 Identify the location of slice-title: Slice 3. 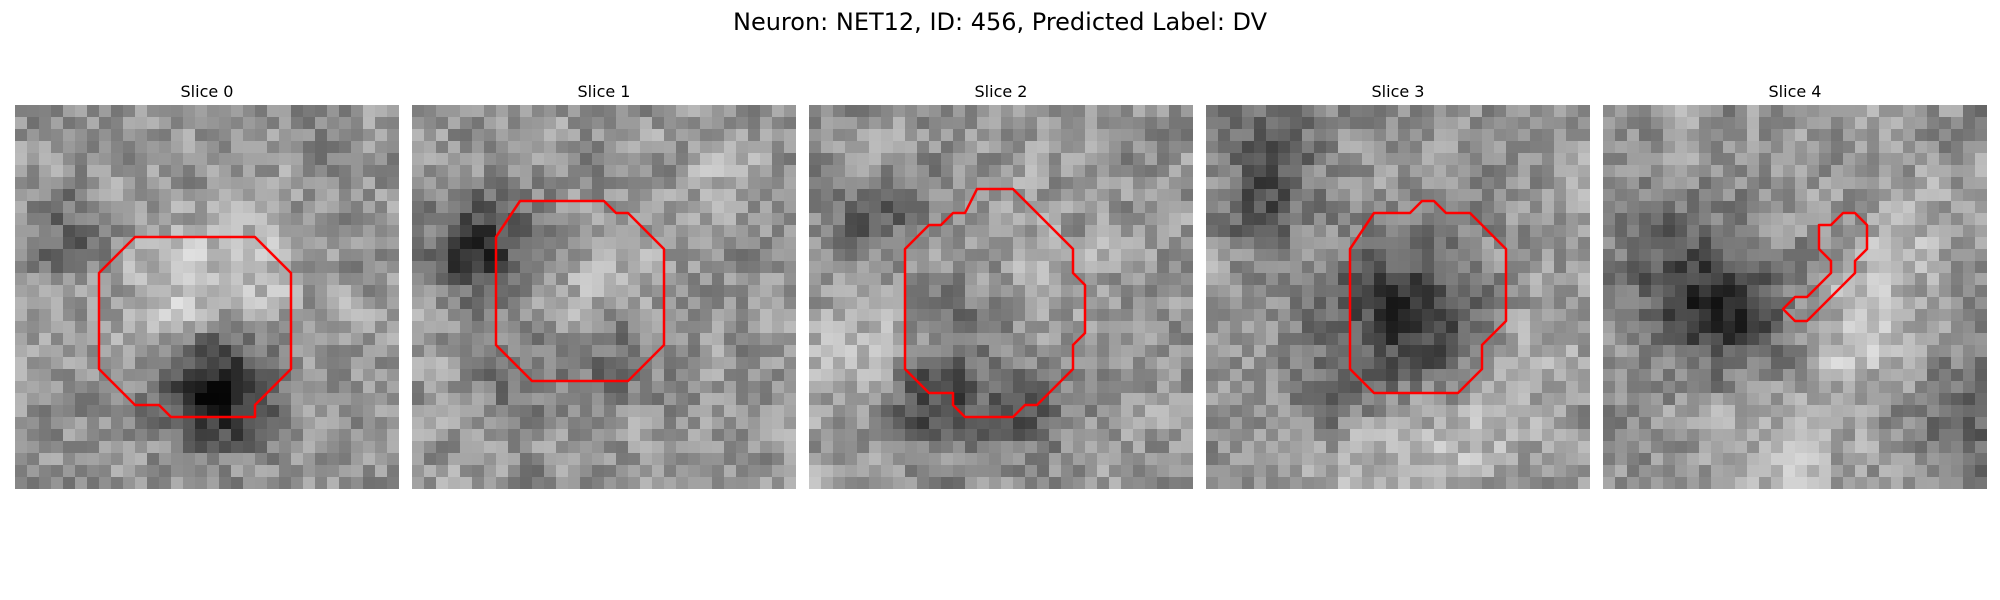
(1398, 91).